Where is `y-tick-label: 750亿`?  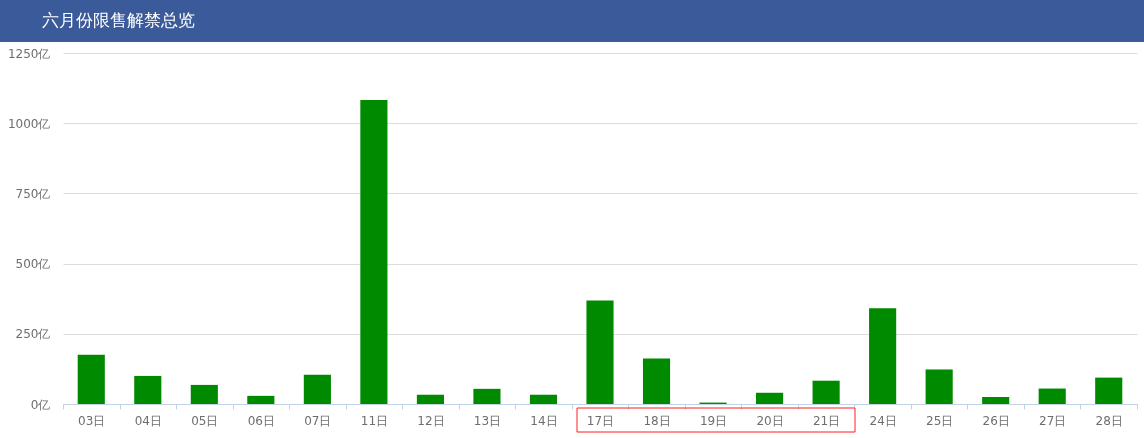
y-tick-label: 750亿 is located at coordinates (33, 193).